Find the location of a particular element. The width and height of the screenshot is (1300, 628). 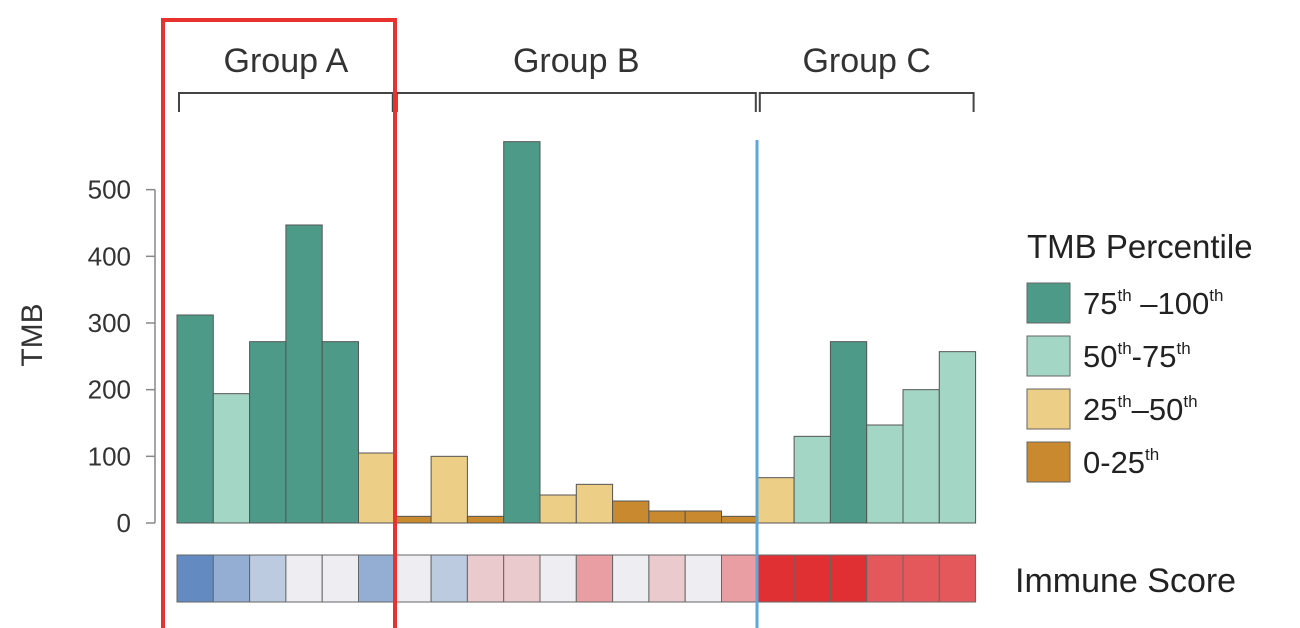

group-label: Group A is located at coordinates (286, 61).